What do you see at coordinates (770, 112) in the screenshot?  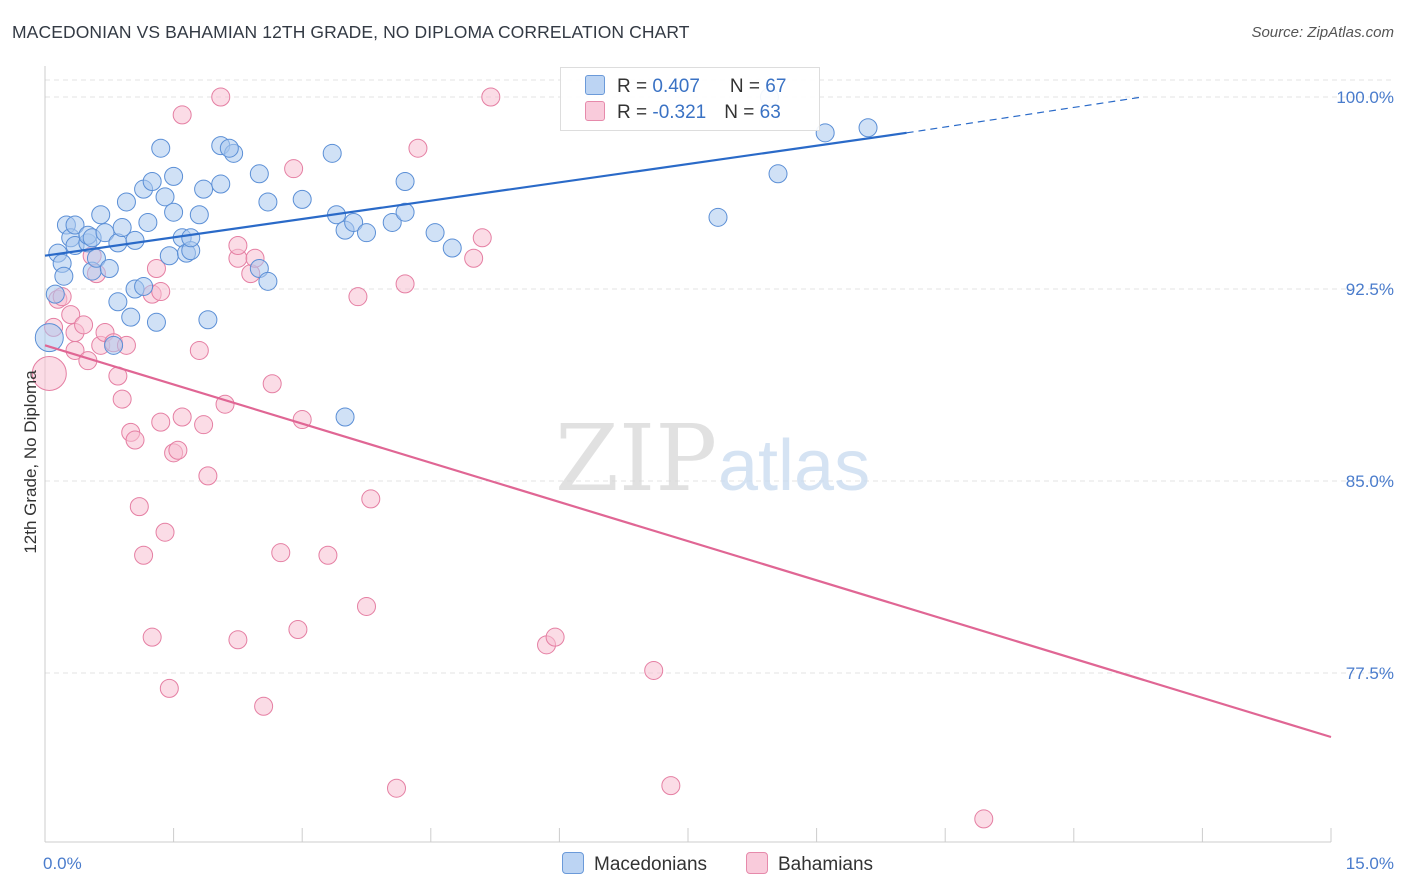 I see `legend-n-value: 63` at bounding box center [770, 112].